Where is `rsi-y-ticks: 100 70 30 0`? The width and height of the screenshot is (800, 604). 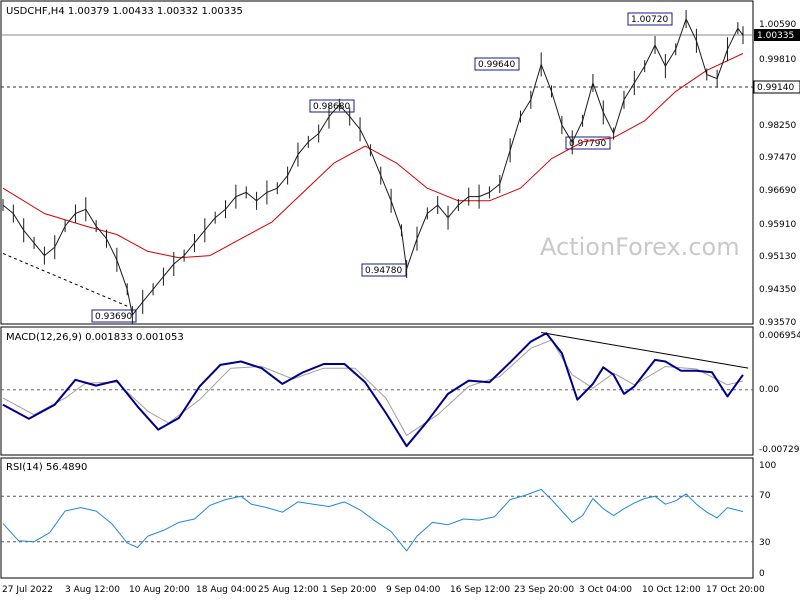 rsi-y-ticks: 100 70 30 0 is located at coordinates (767, 520).